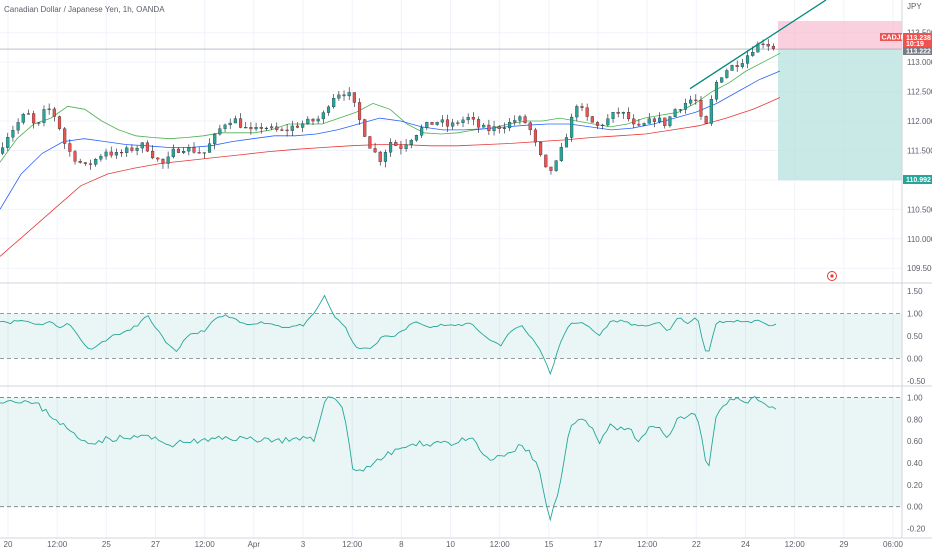  Describe the element at coordinates (843, 544) in the screenshot. I see `time-tick-label: 29` at that location.